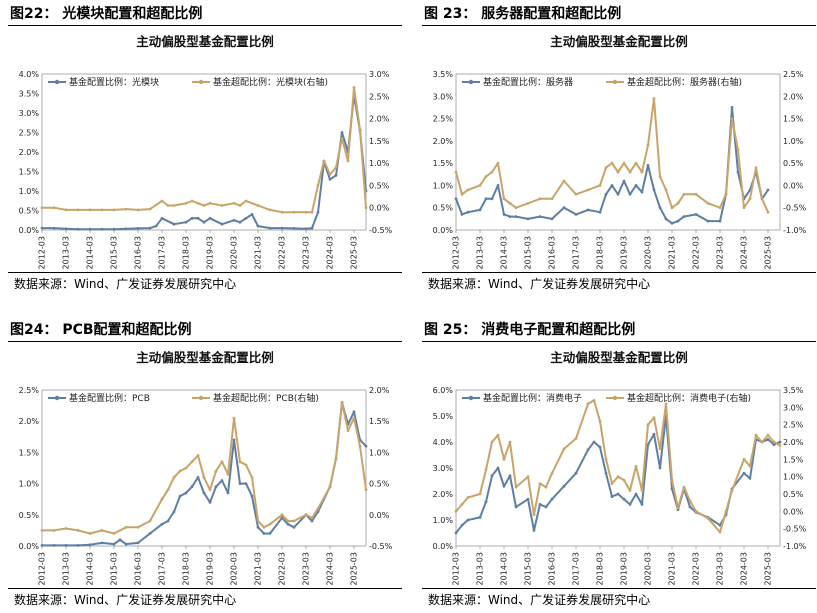  Describe the element at coordinates (29, 113) in the screenshot. I see `y-left-tick-label: 3.0%` at that location.